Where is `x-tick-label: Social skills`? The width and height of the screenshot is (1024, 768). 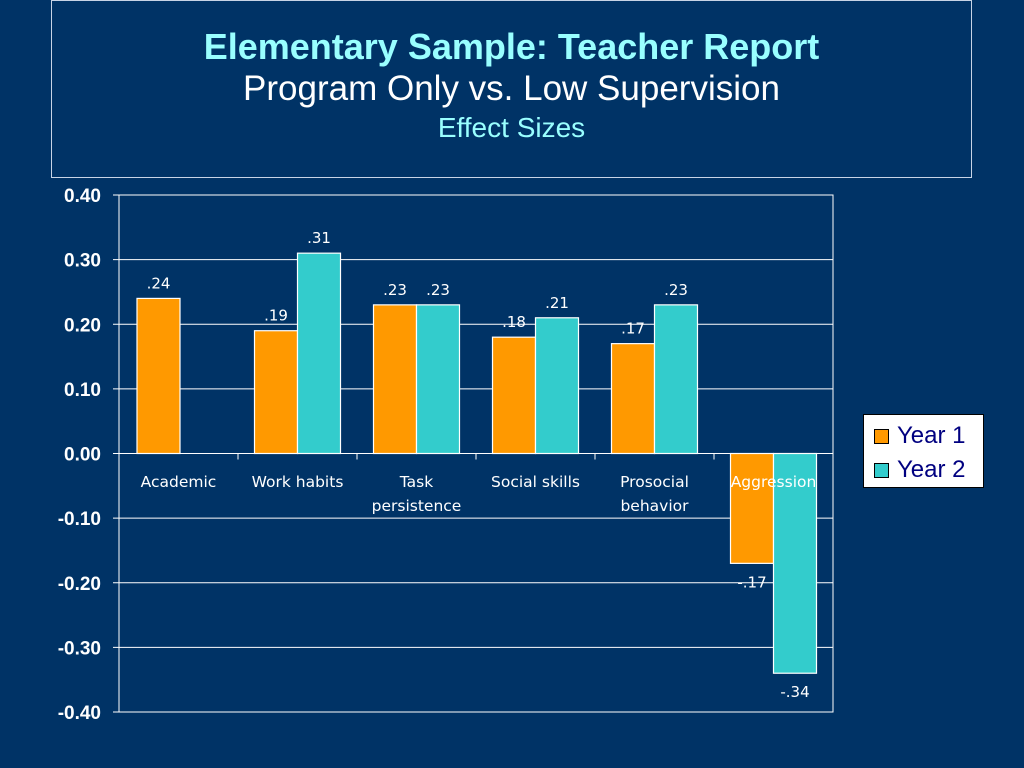 x-tick-label: Social skills is located at coordinates (535, 482).